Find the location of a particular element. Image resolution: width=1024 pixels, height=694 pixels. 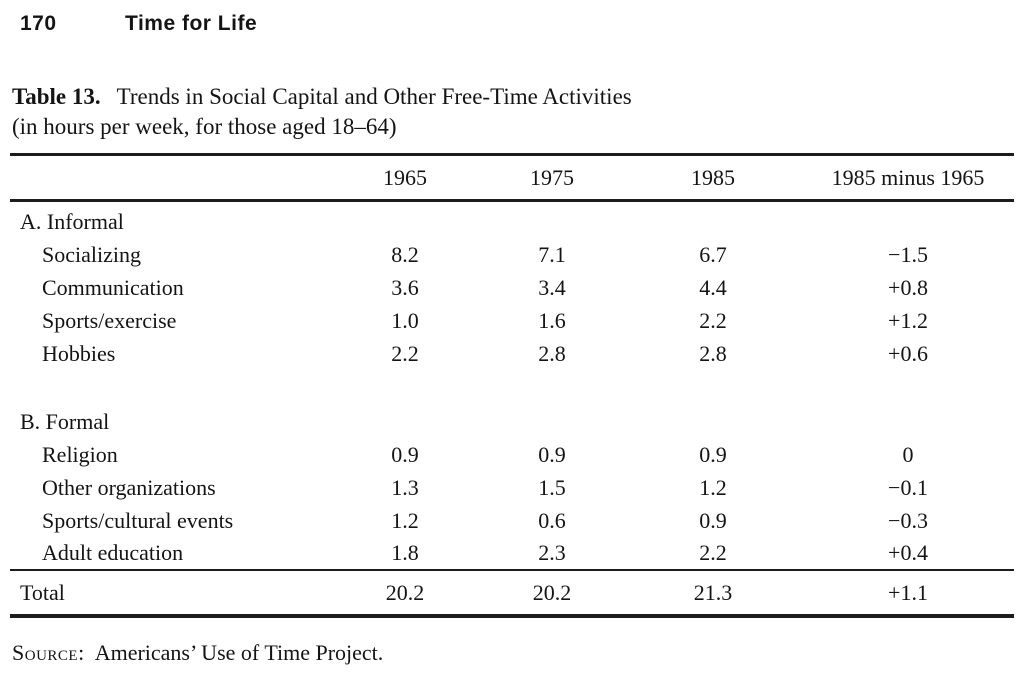

cell-1965: 0.9 is located at coordinates (405, 454).